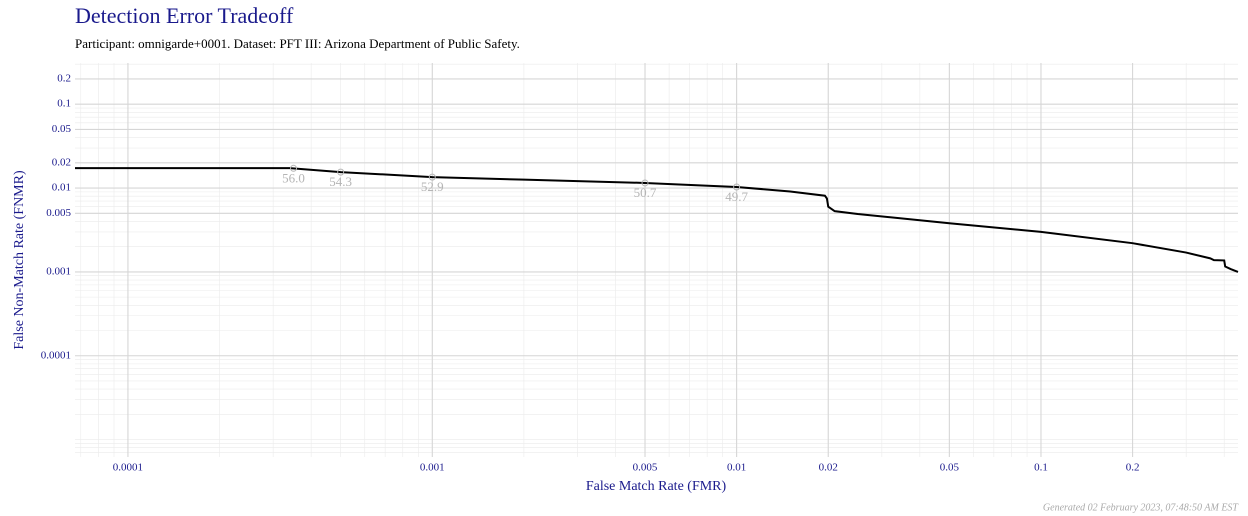 The width and height of the screenshot is (1248, 516). Describe the element at coordinates (736, 468) in the screenshot. I see `x-tick-label: 0.01` at that location.